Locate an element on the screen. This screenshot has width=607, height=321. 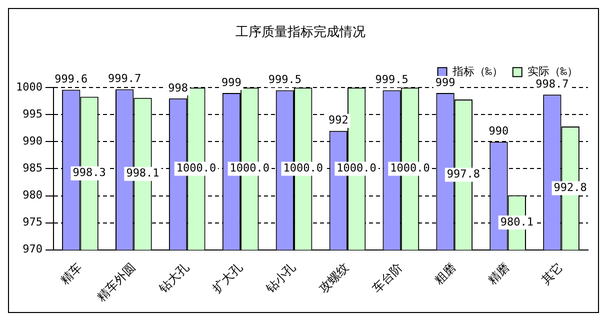
data-label: 999.6 is located at coordinates (71, 79).